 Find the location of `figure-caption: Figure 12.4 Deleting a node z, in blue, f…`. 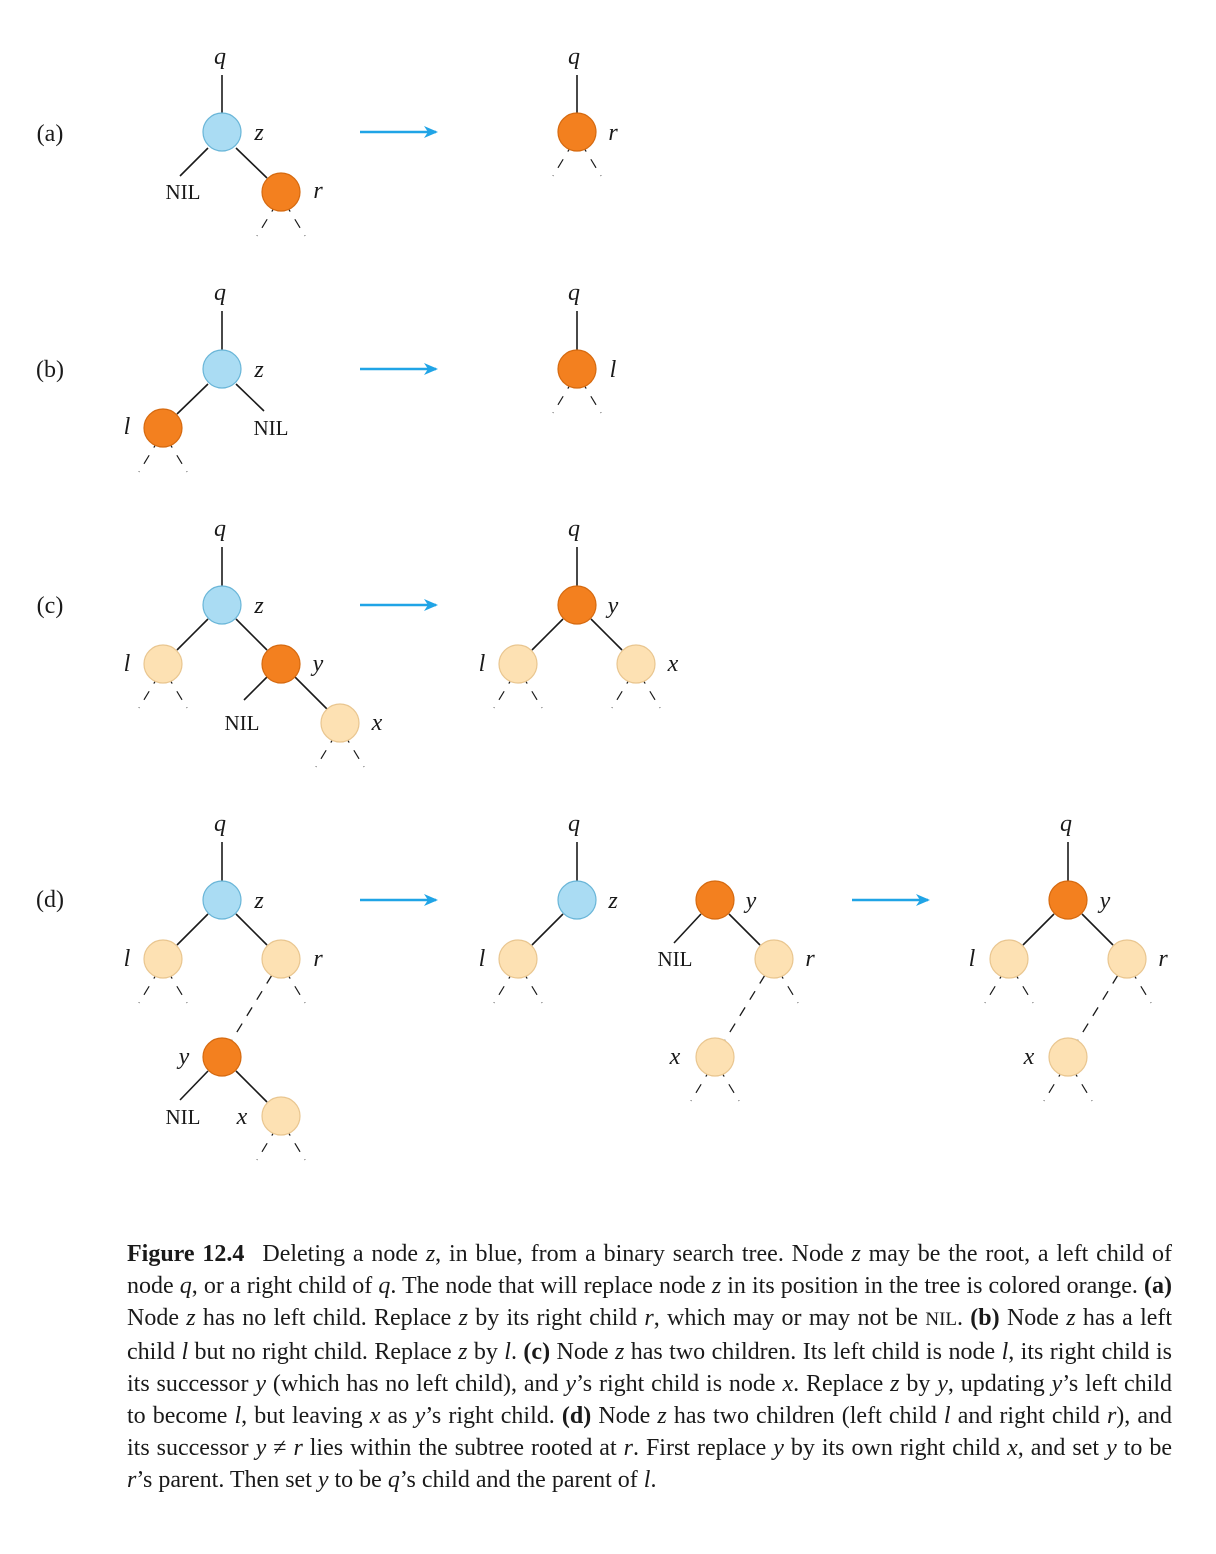

figure-caption: Figure 12.4 Deleting a node z, in blue, f… is located at coordinates (649, 1367).